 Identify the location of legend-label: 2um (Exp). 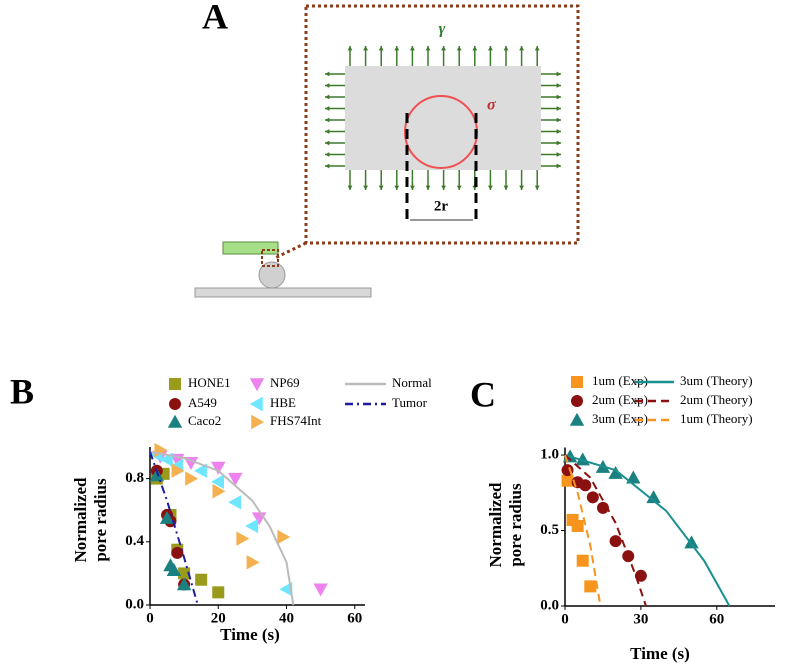
(620, 399).